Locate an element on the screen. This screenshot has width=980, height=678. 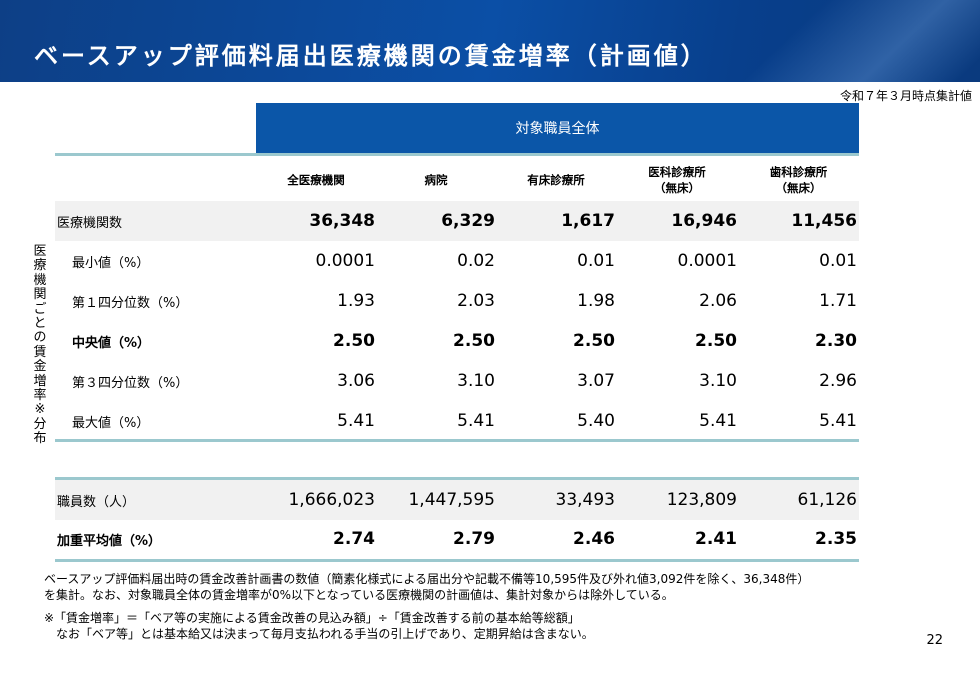
row-label: 第１四分位数（%） is located at coordinates (130, 303).